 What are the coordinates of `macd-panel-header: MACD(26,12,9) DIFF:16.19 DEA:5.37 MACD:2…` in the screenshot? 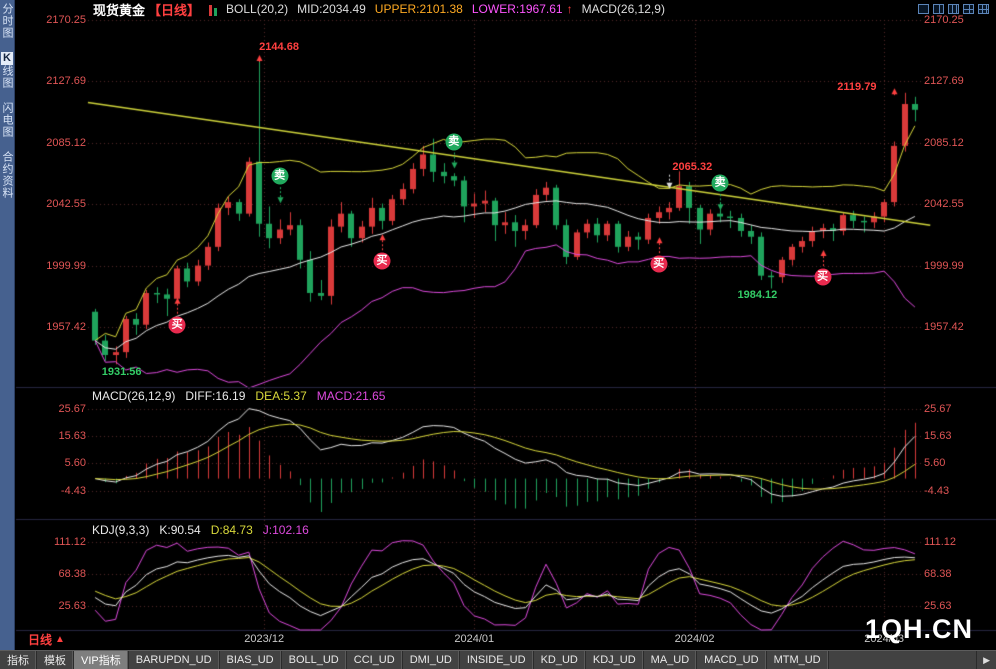 It's located at (238, 396).